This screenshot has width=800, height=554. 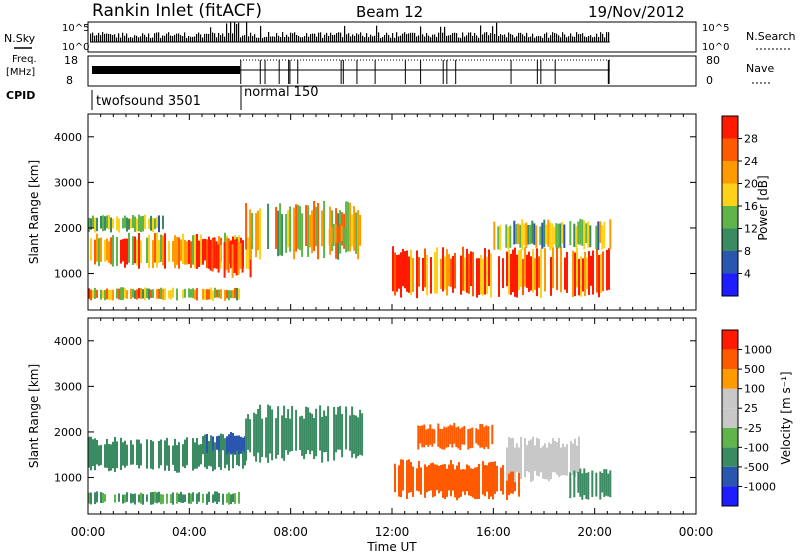 I want to click on noise-left-label: N.Sky, so click(x=20, y=38).